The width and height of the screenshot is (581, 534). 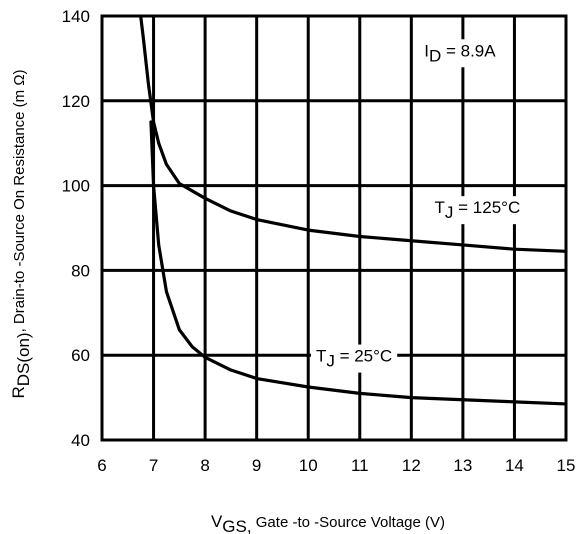 I want to click on tj-25-label: TJ = 25°C, so click(x=354, y=359).